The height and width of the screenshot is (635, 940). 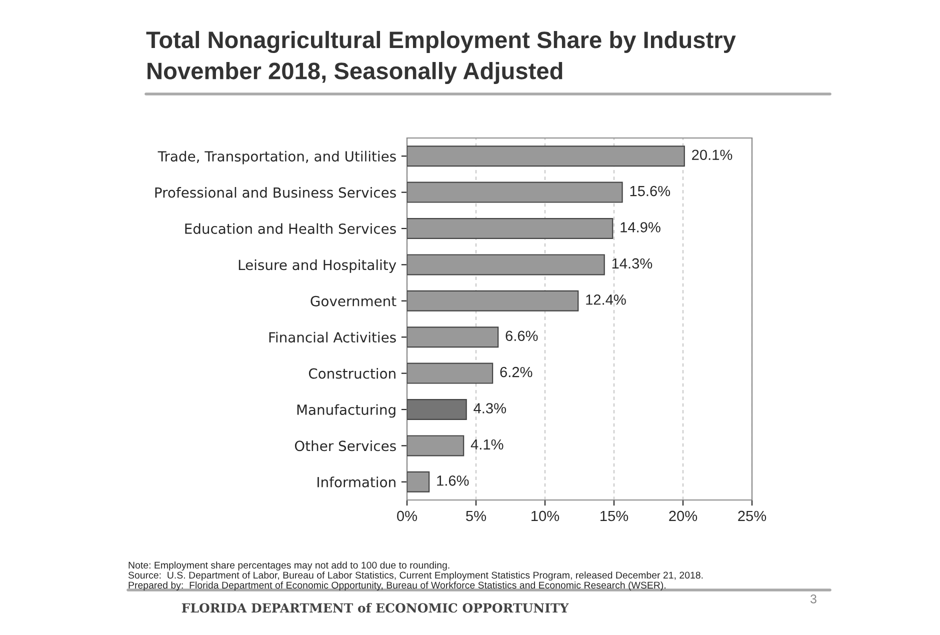 What do you see at coordinates (813, 599) in the screenshot?
I see `text: 3` at bounding box center [813, 599].